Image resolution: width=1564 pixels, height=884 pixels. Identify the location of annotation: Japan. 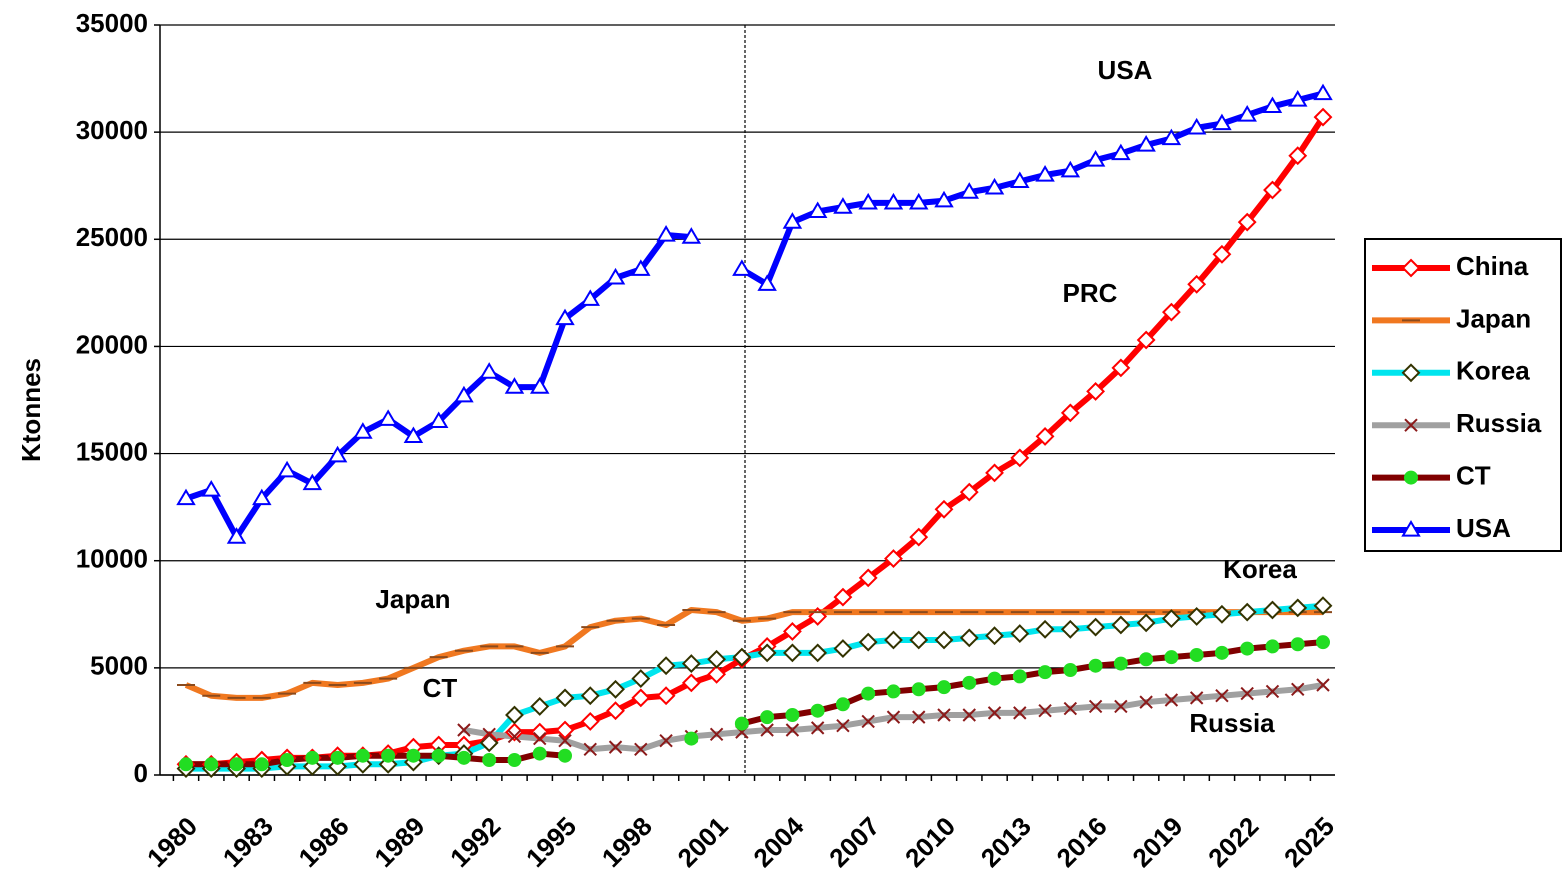
(412, 599).